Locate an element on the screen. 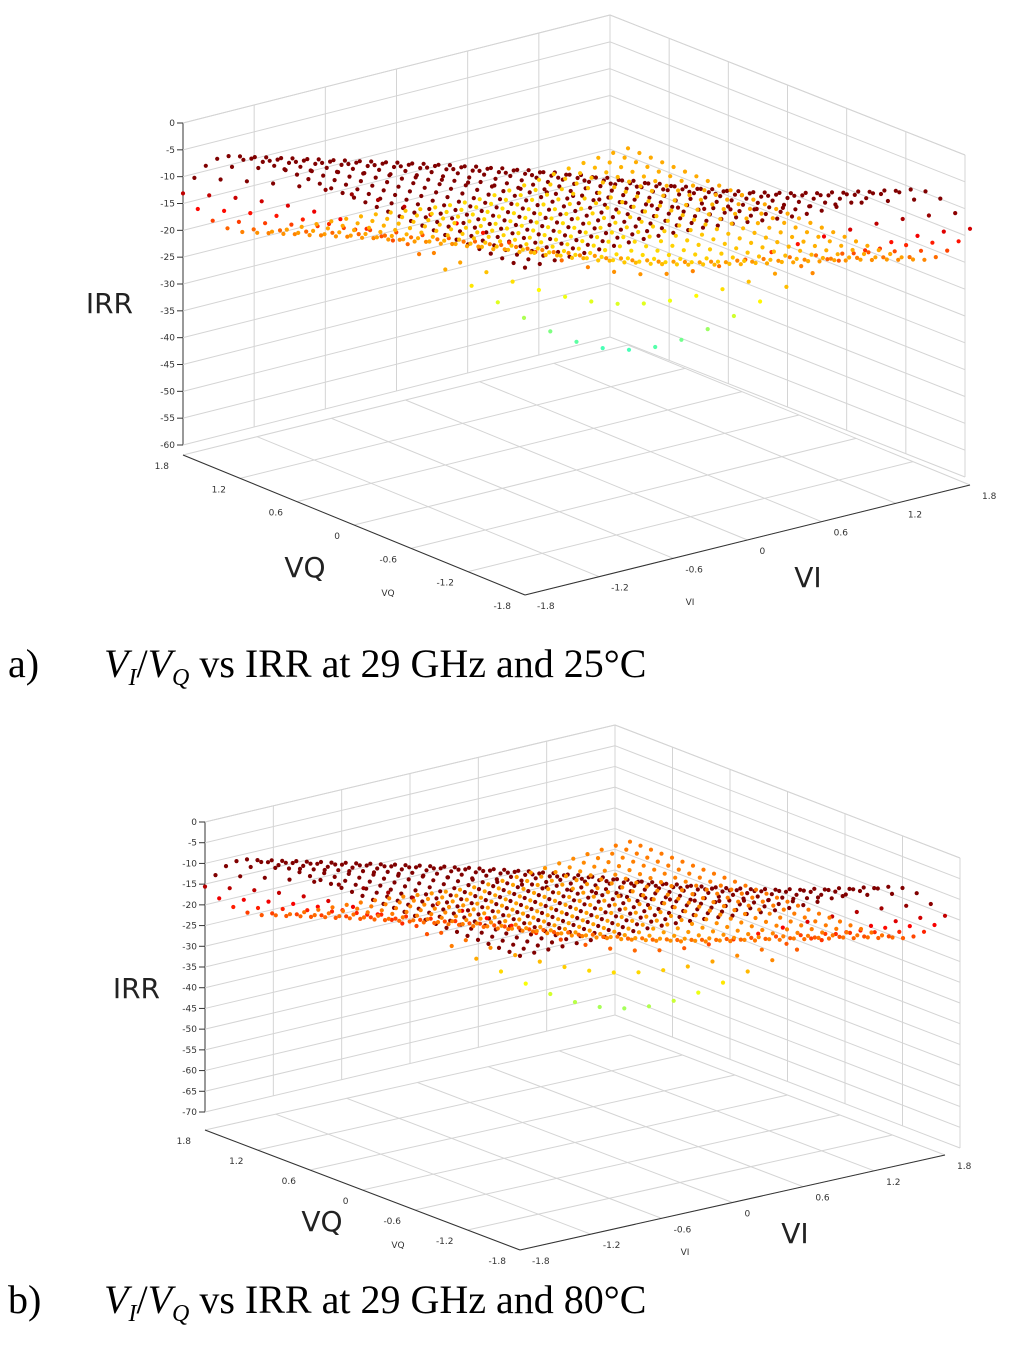  floor-gridline is located at coordinates (522, 1122).